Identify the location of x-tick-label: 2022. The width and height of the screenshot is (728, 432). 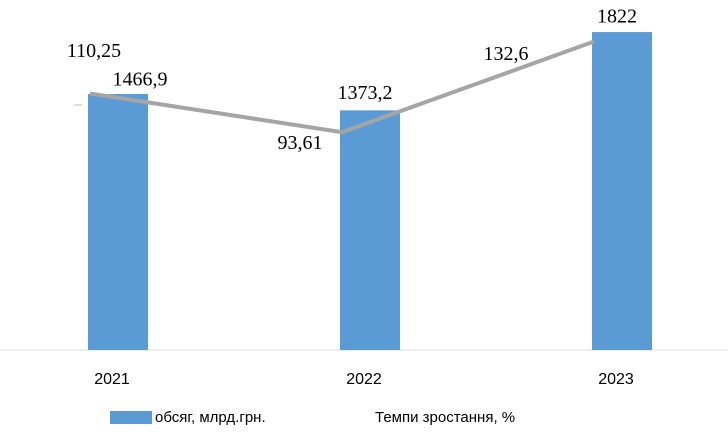
(364, 379).